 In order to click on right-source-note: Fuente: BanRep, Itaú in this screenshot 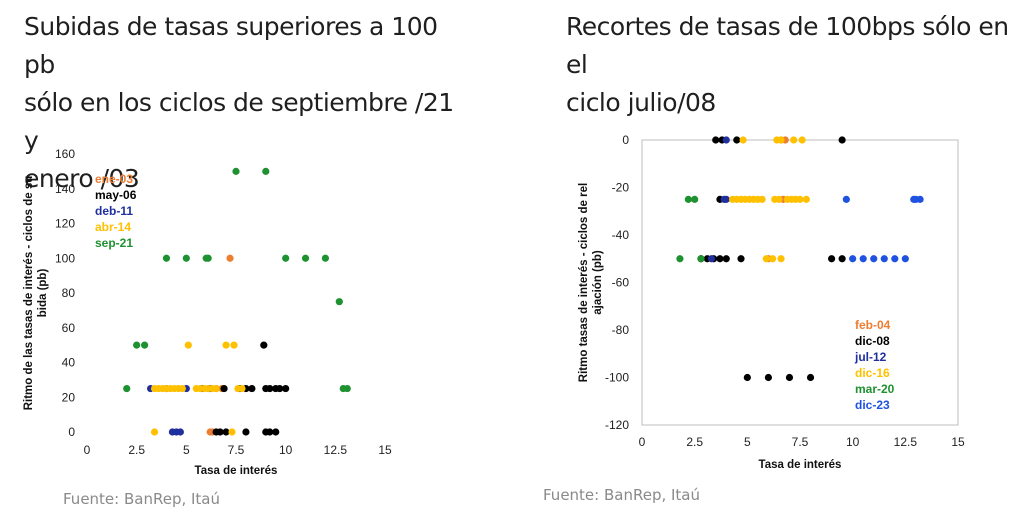, I will do `click(622, 495)`.